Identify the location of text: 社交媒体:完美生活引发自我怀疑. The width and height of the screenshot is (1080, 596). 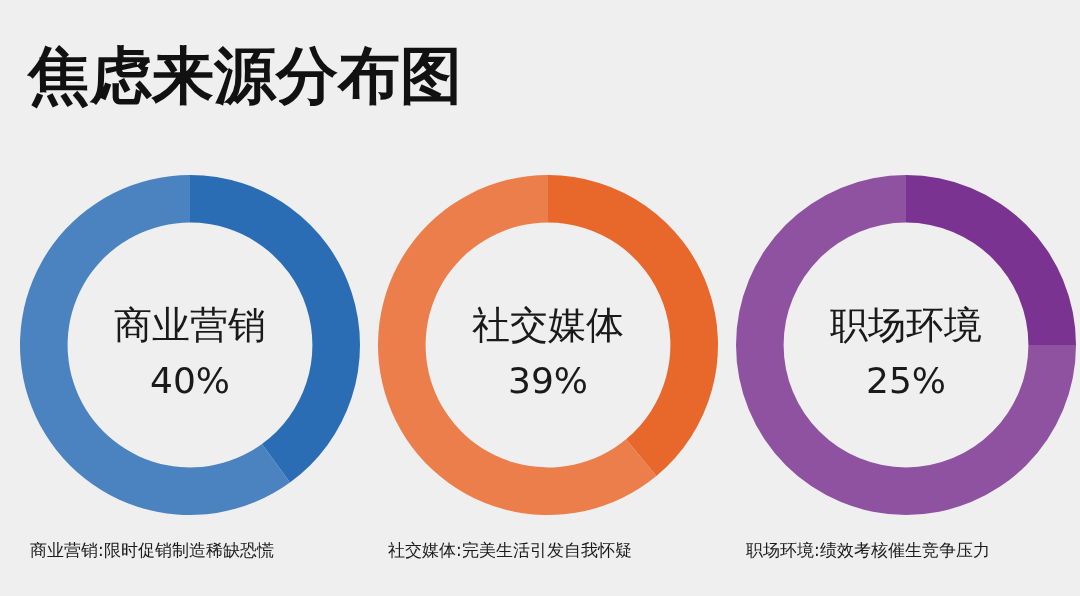
(510, 550).